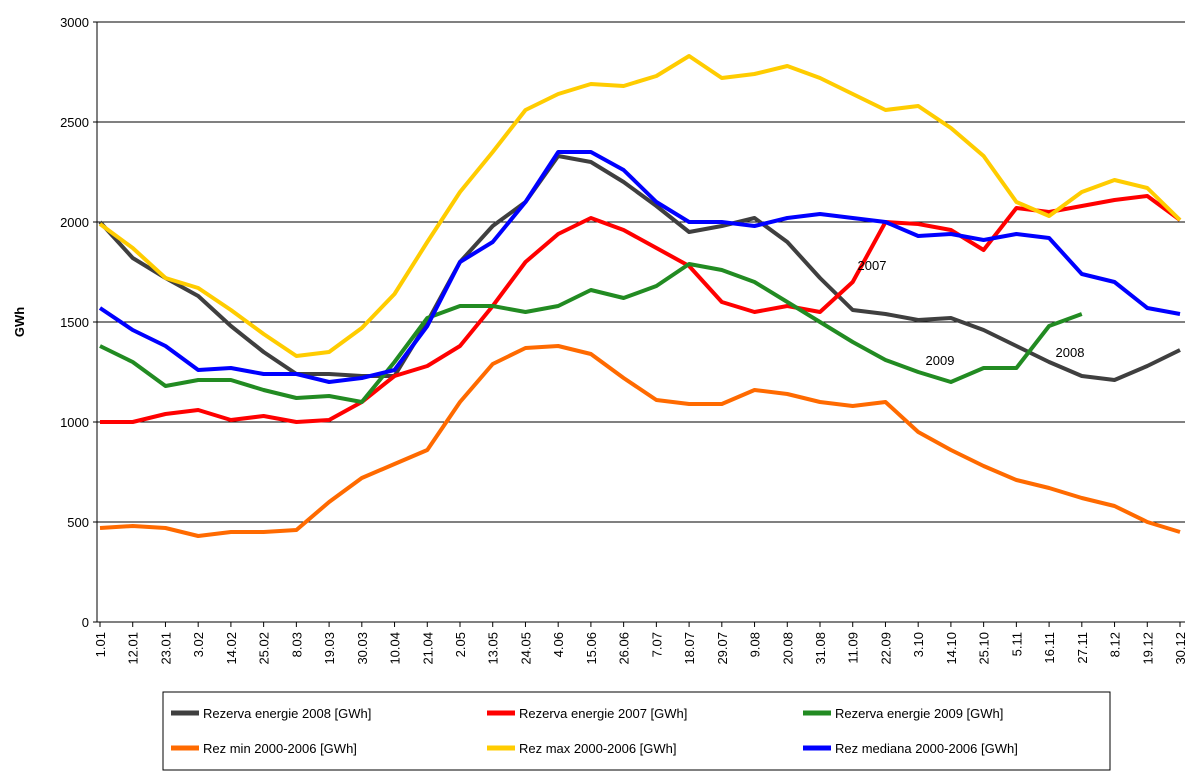  What do you see at coordinates (820, 648) in the screenshot?
I see `x-tick-label: 31.08` at bounding box center [820, 648].